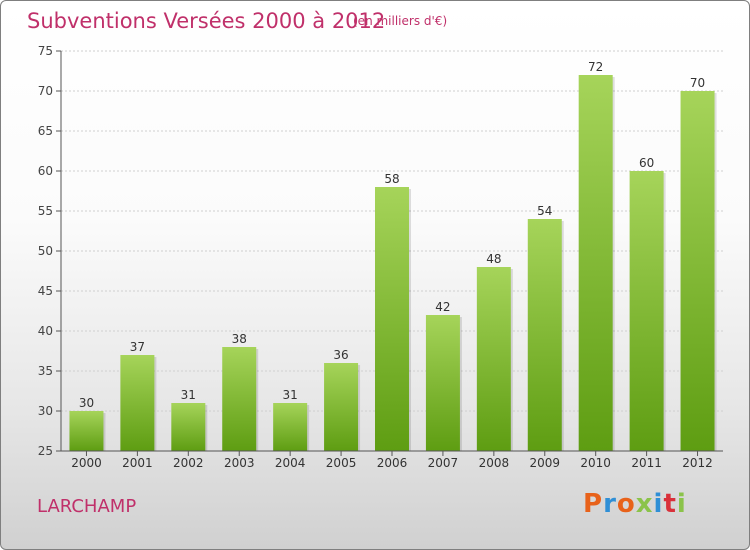 Image resolution: width=750 pixels, height=550 pixels. Describe the element at coordinates (290, 463) in the screenshot. I see `x-tick-label: 2004` at that location.